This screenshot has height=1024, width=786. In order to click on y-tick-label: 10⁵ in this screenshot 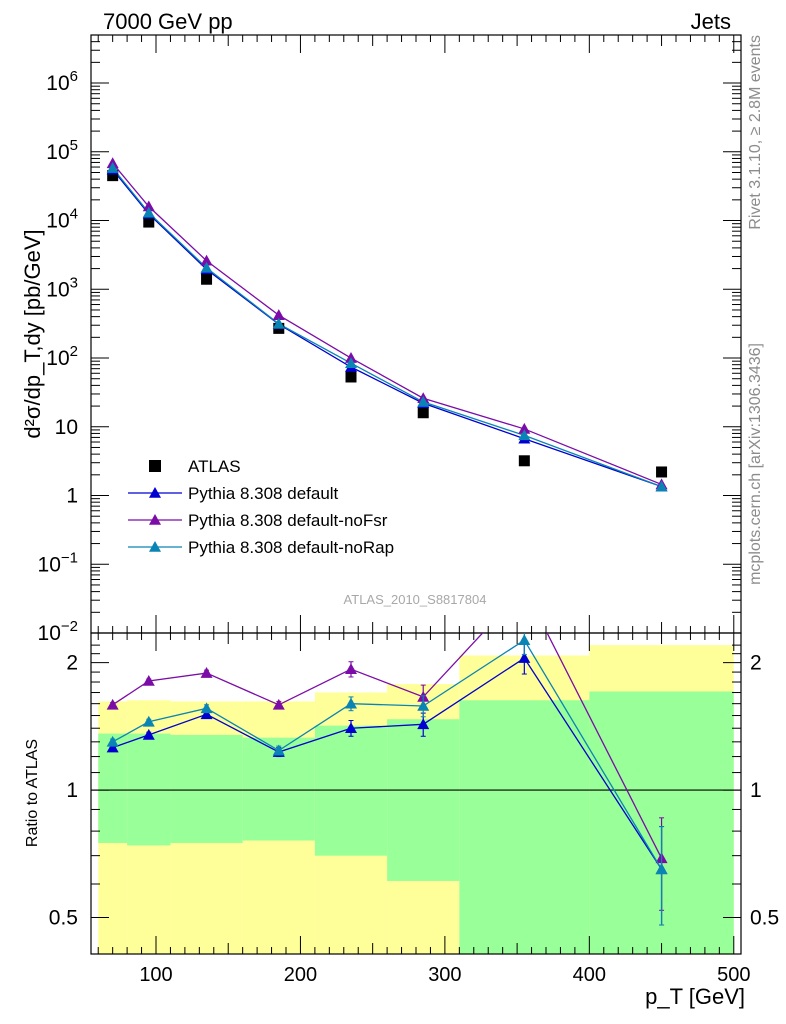, I will do `click(62, 150)`.